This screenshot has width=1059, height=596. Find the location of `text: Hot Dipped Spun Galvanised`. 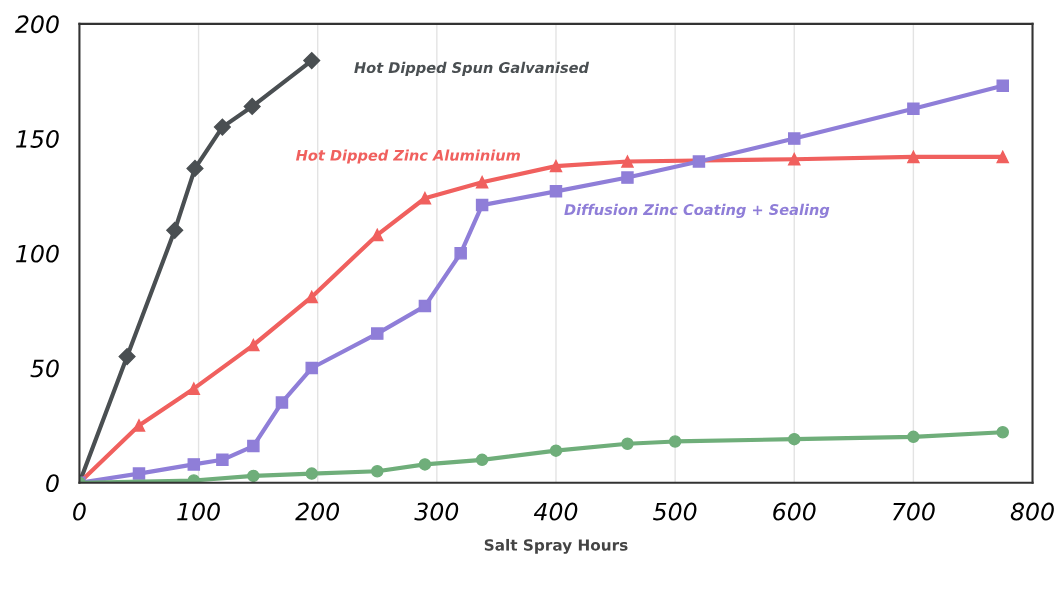

text: Hot Dipped Spun Galvanised is located at coordinates (472, 68).